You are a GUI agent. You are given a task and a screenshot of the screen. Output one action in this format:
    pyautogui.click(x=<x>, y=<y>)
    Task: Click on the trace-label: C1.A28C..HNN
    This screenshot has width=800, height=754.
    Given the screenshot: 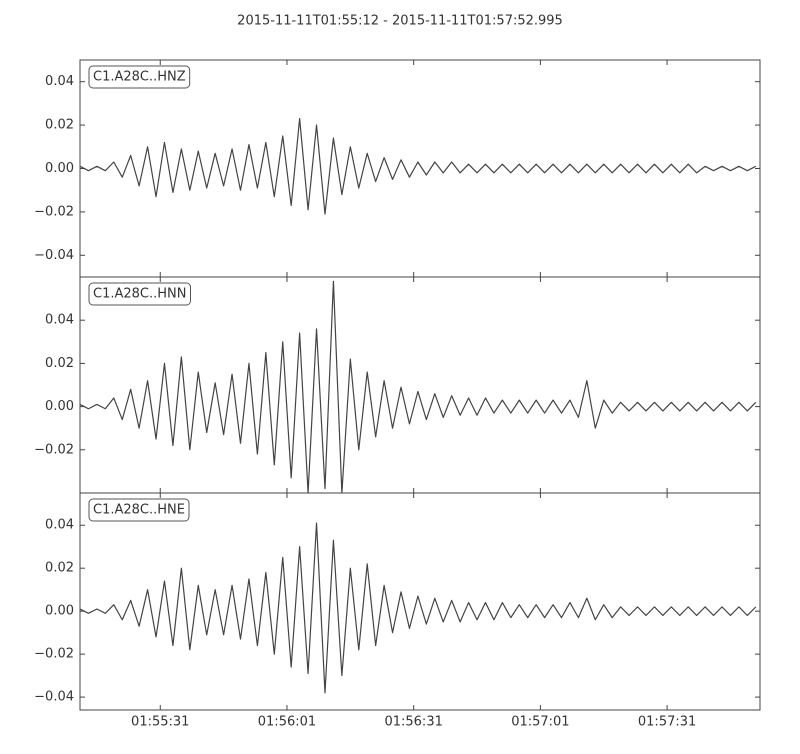 What is the action you would take?
    pyautogui.click(x=139, y=294)
    